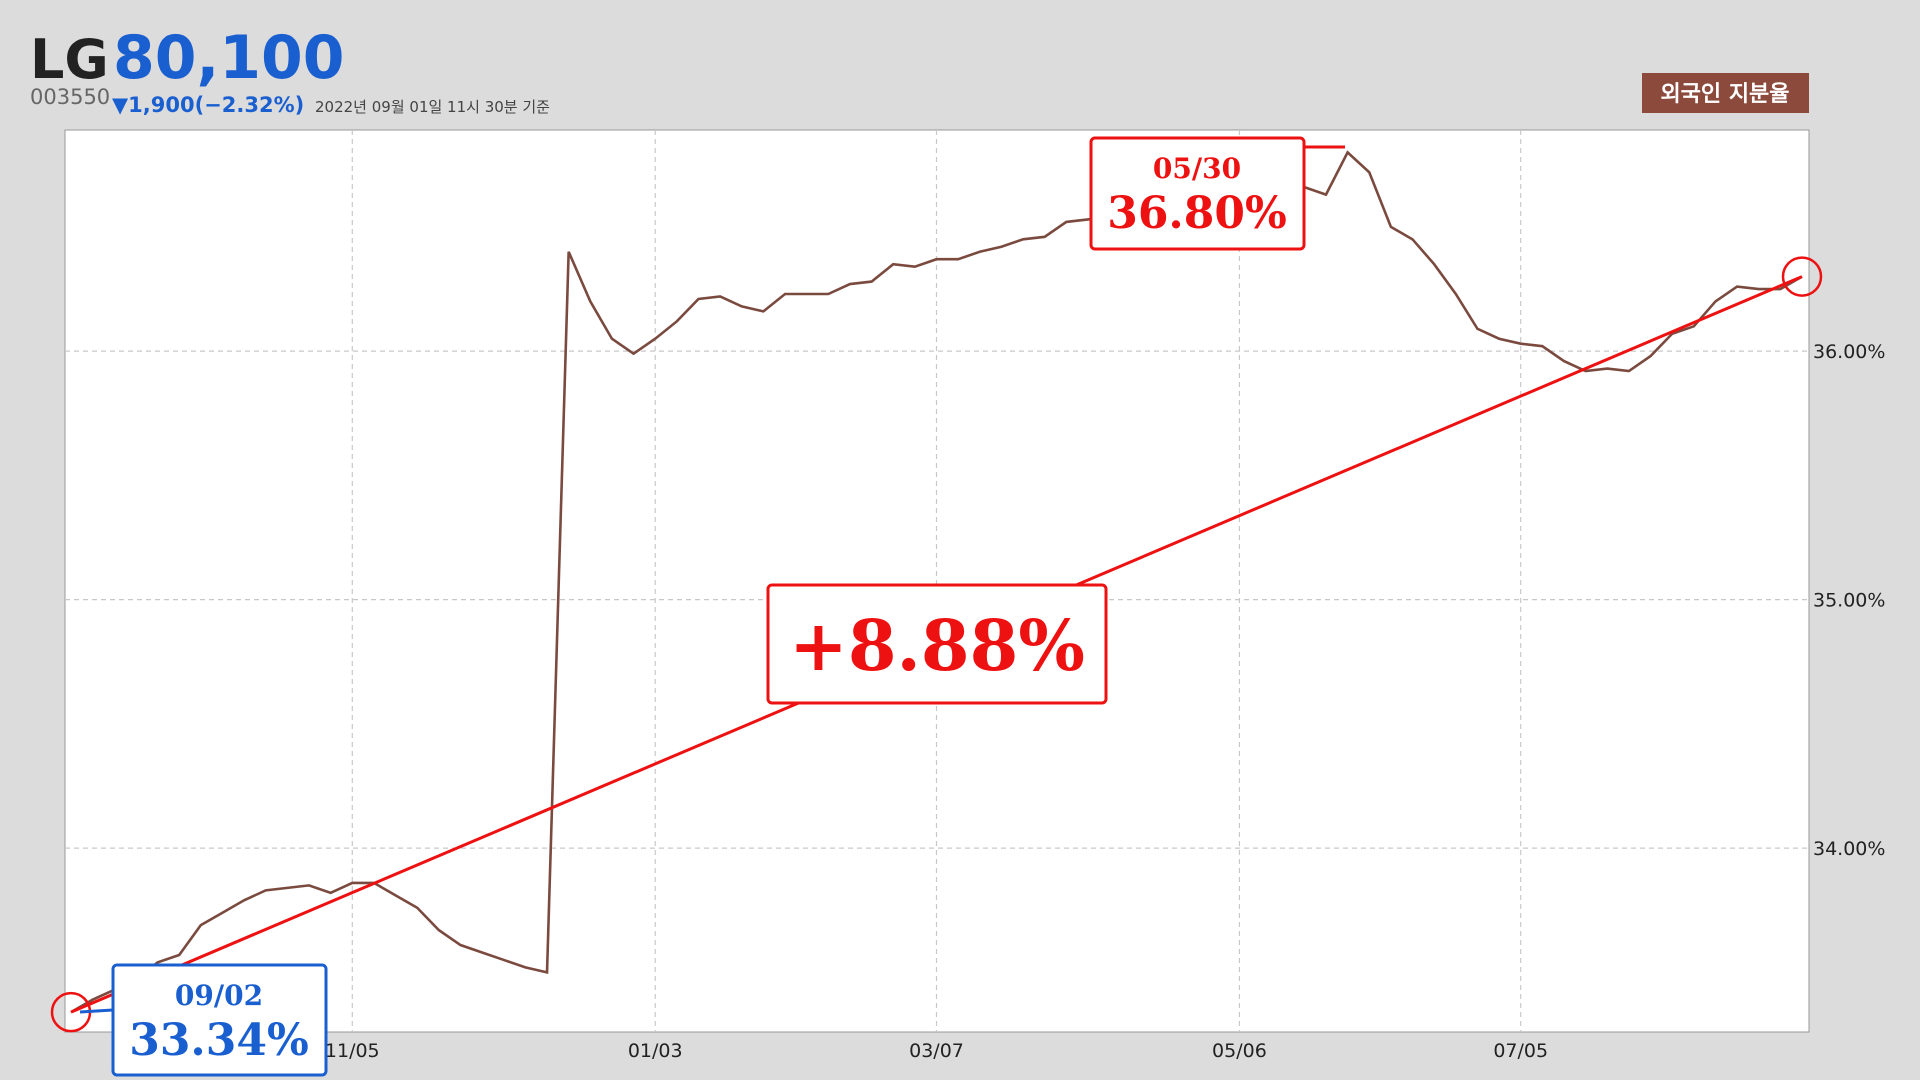 Image resolution: width=1920 pixels, height=1080 pixels. Describe the element at coordinates (229, 58) in the screenshot. I see `stock-price: 80,100` at that location.